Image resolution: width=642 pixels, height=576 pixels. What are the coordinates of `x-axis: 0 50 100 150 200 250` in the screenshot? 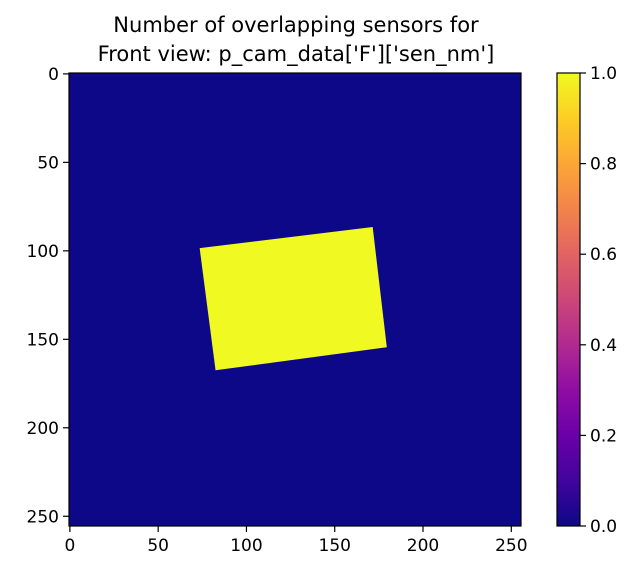 It's located at (296, 541).